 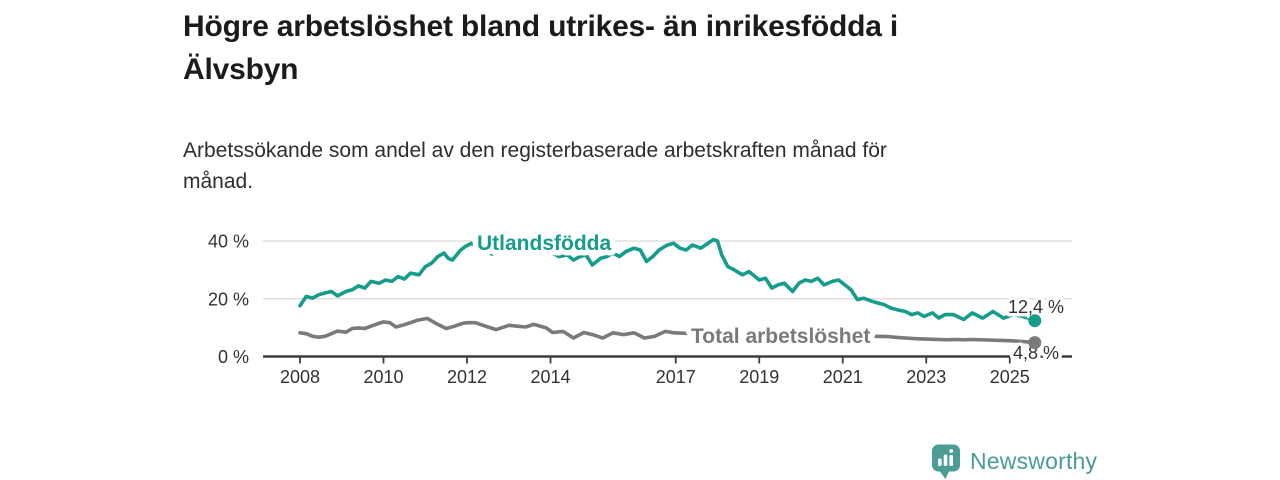 I want to click on newsworthy-logo: Newsworthy, so click(x=1014, y=461).